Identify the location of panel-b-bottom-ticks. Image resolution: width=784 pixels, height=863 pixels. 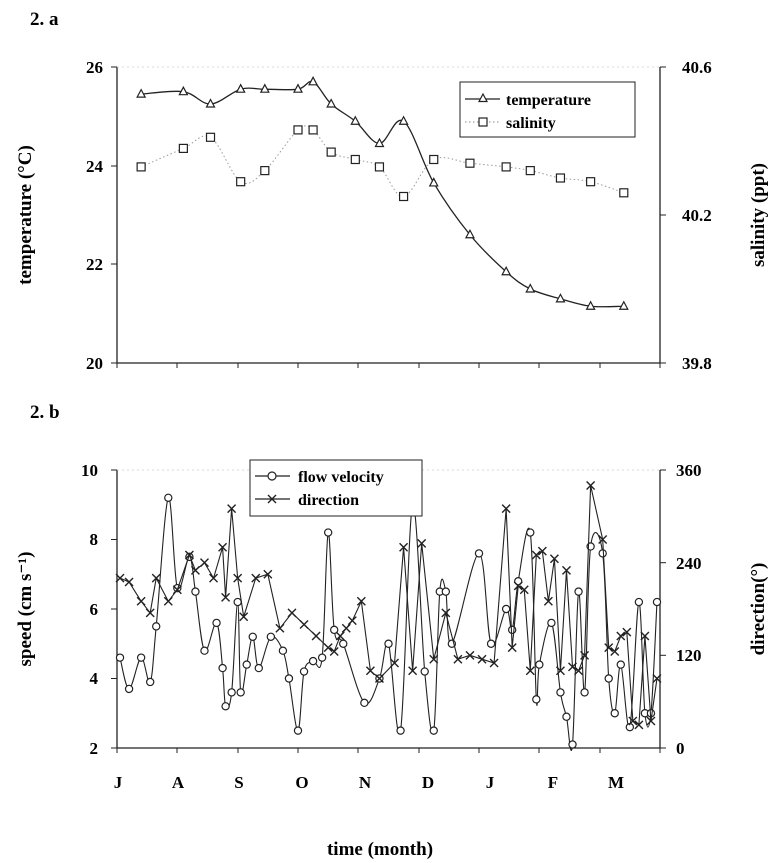
(388, 750).